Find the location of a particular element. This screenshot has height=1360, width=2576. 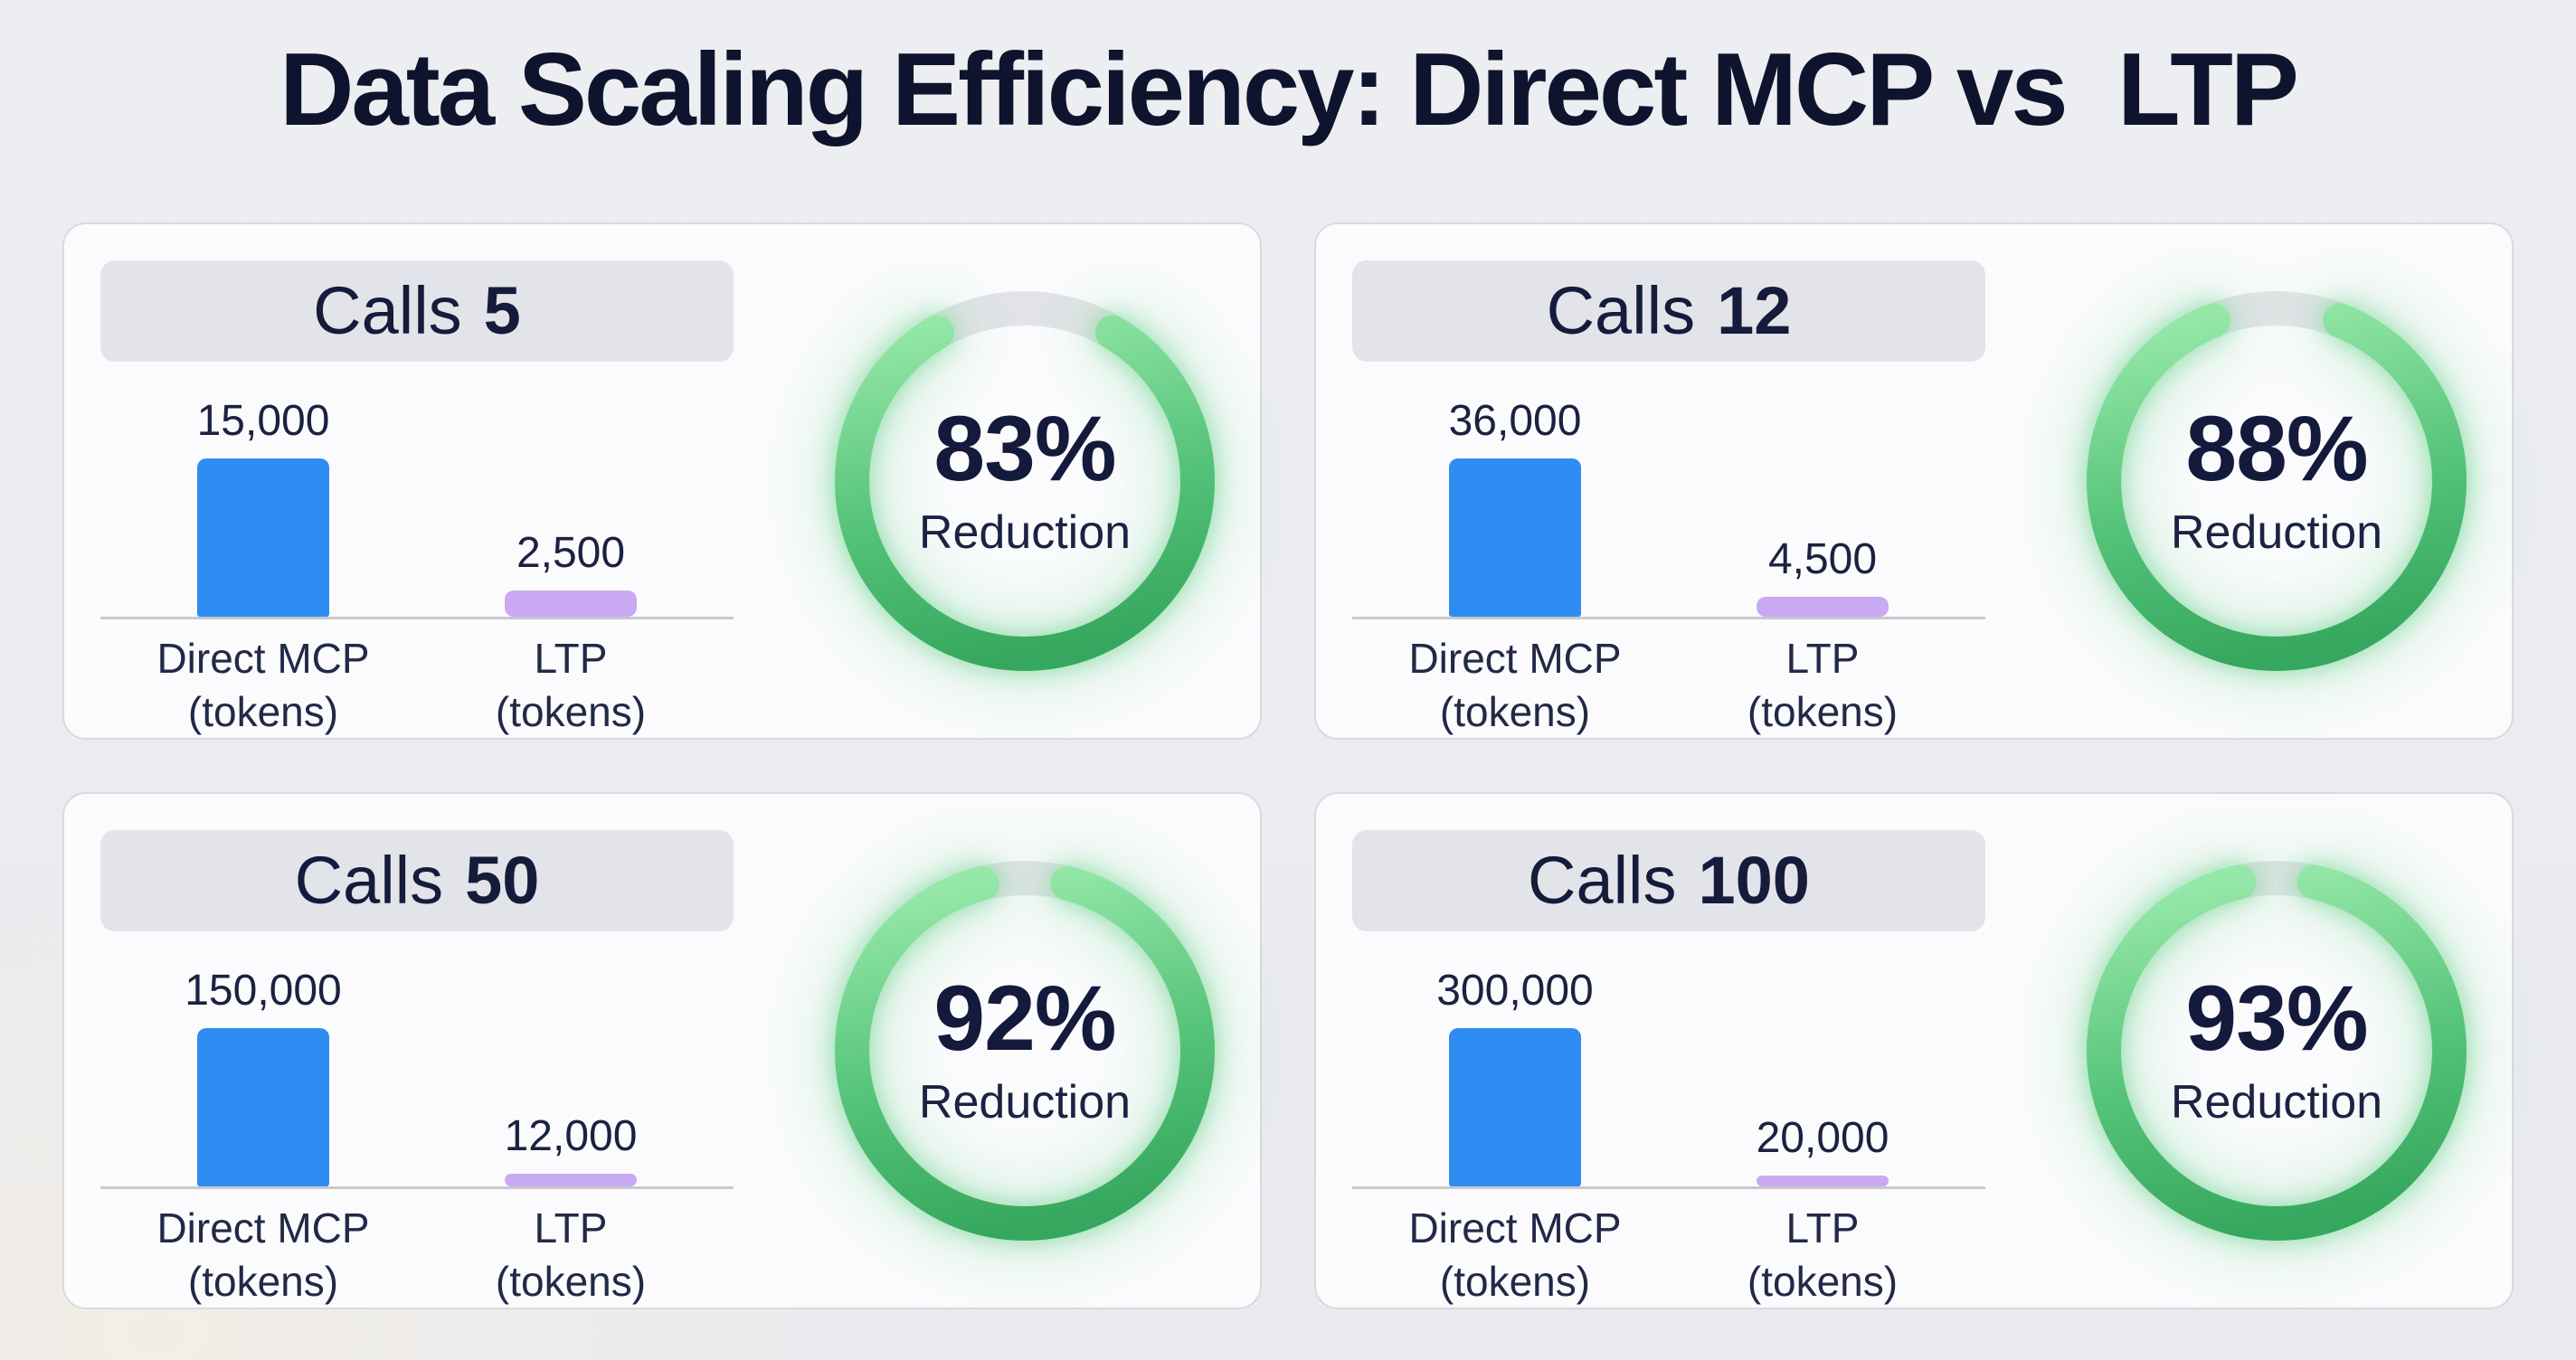

reduction-ring: 88% Reduction is located at coordinates (2277, 480).